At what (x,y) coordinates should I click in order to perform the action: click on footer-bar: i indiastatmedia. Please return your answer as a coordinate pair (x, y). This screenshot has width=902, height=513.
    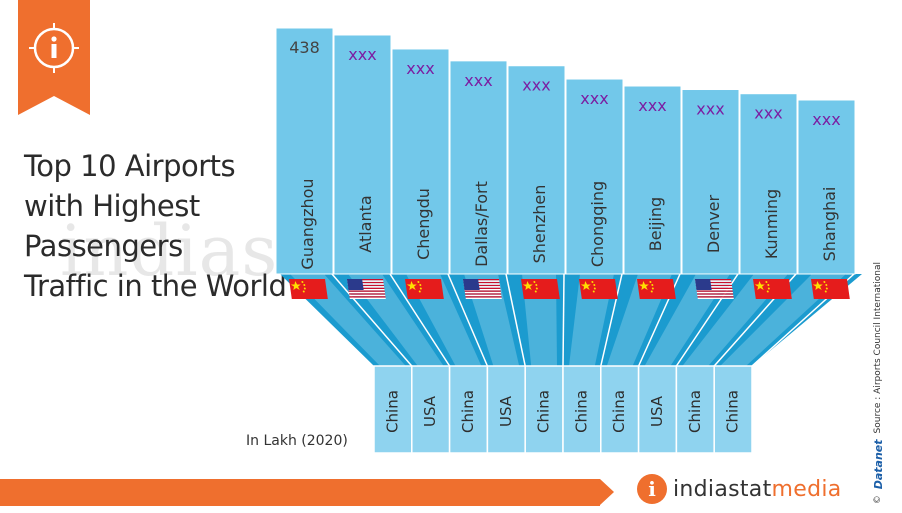
    Looking at the image, I should click on (451, 492).